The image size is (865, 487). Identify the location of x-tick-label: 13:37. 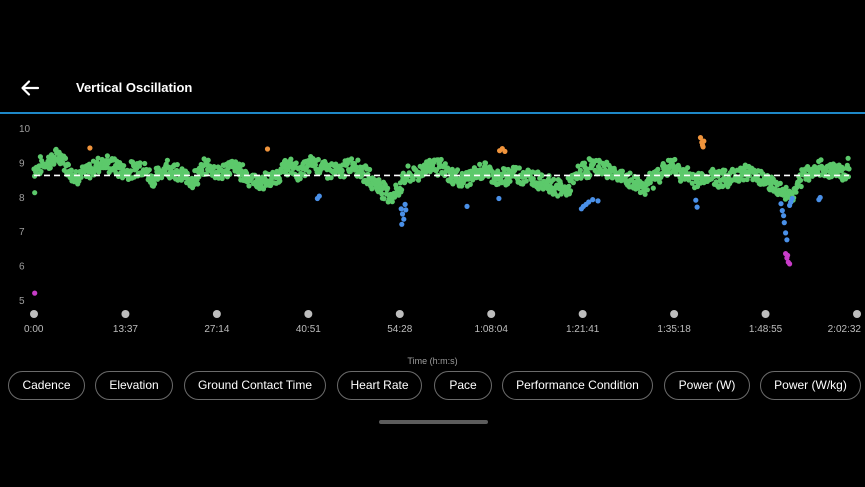
(125, 329).